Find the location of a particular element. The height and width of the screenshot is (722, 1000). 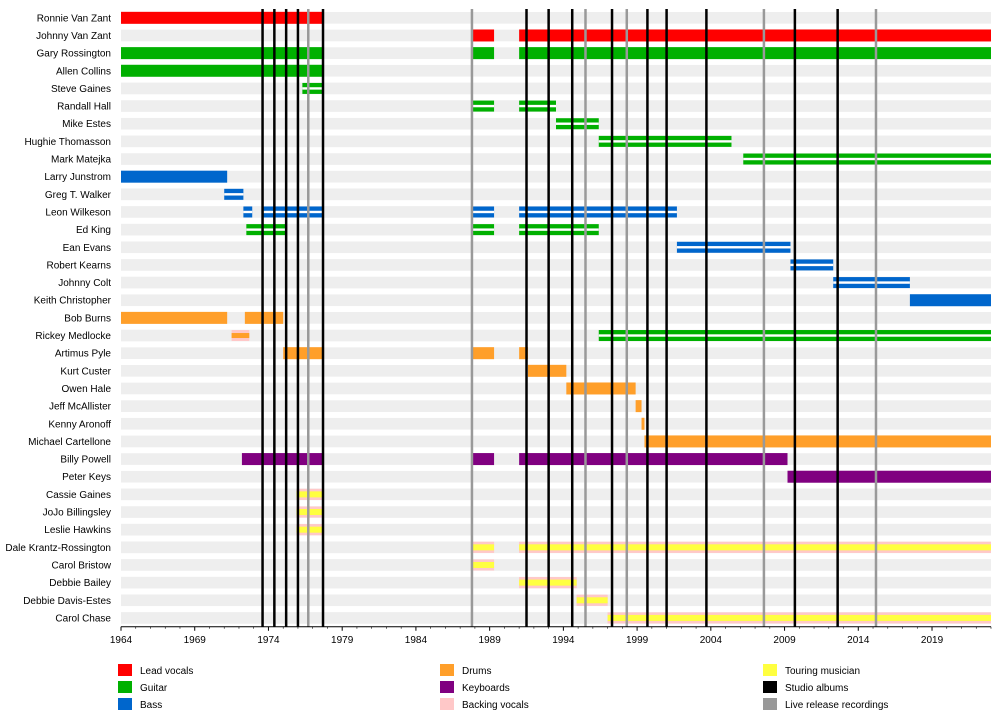

member-label: Artimus Pyle is located at coordinates (83, 354).